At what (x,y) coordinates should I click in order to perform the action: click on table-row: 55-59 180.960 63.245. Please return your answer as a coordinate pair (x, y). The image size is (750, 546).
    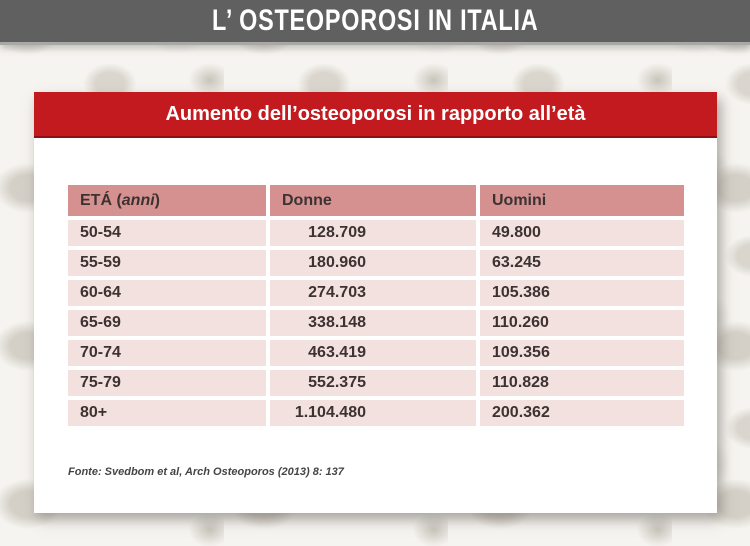
    Looking at the image, I should click on (376, 263).